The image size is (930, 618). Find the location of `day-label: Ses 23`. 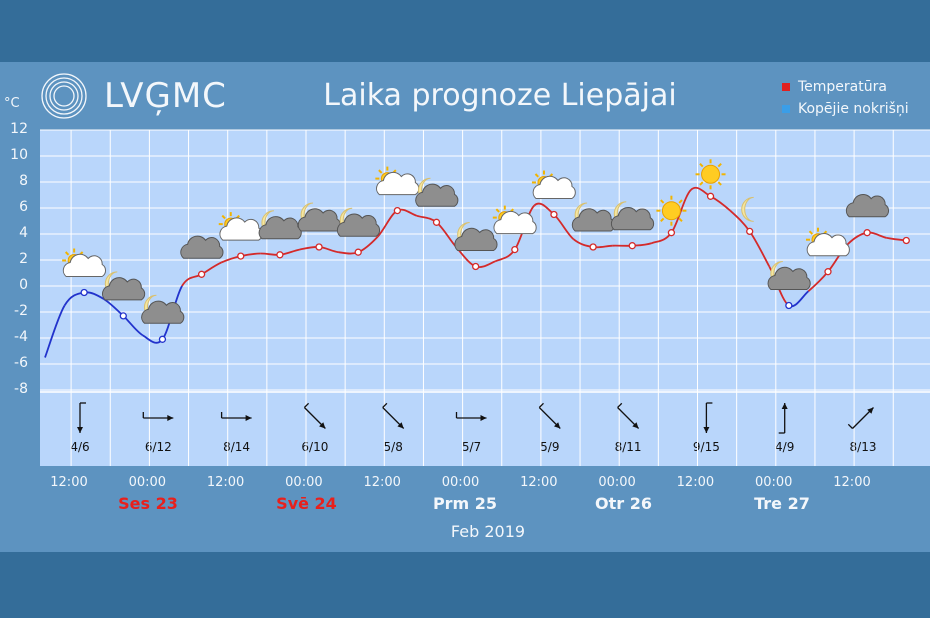

day-label: Ses 23 is located at coordinates (148, 503).